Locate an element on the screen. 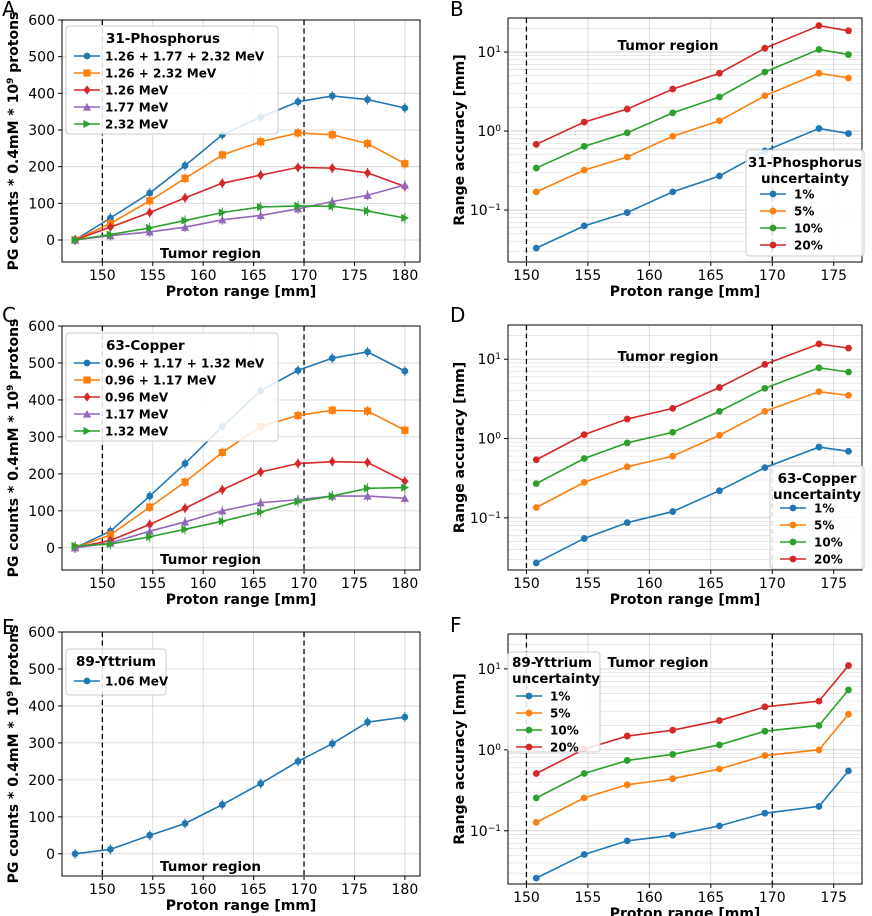 The image size is (872, 916). legend-title: 31-Phosphorus is located at coordinates (163, 39).